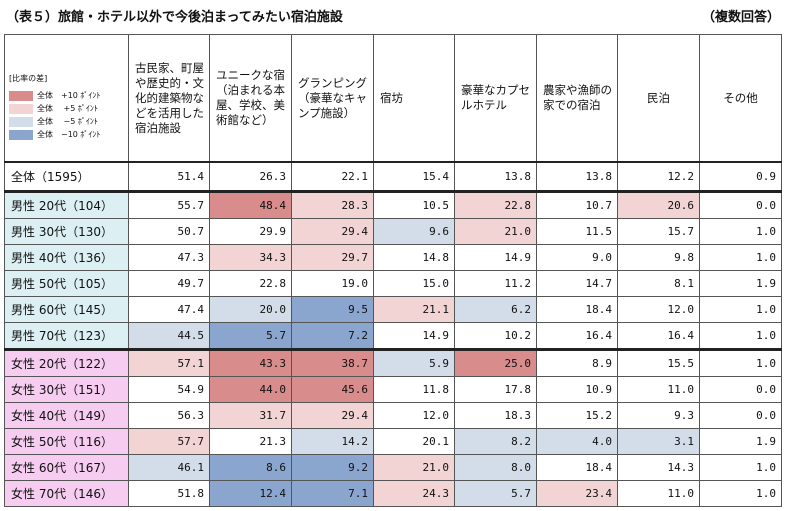 The image size is (787, 511). What do you see at coordinates (66, 493) in the screenshot?
I see `row-label: 女性 70代（146）` at bounding box center [66, 493].